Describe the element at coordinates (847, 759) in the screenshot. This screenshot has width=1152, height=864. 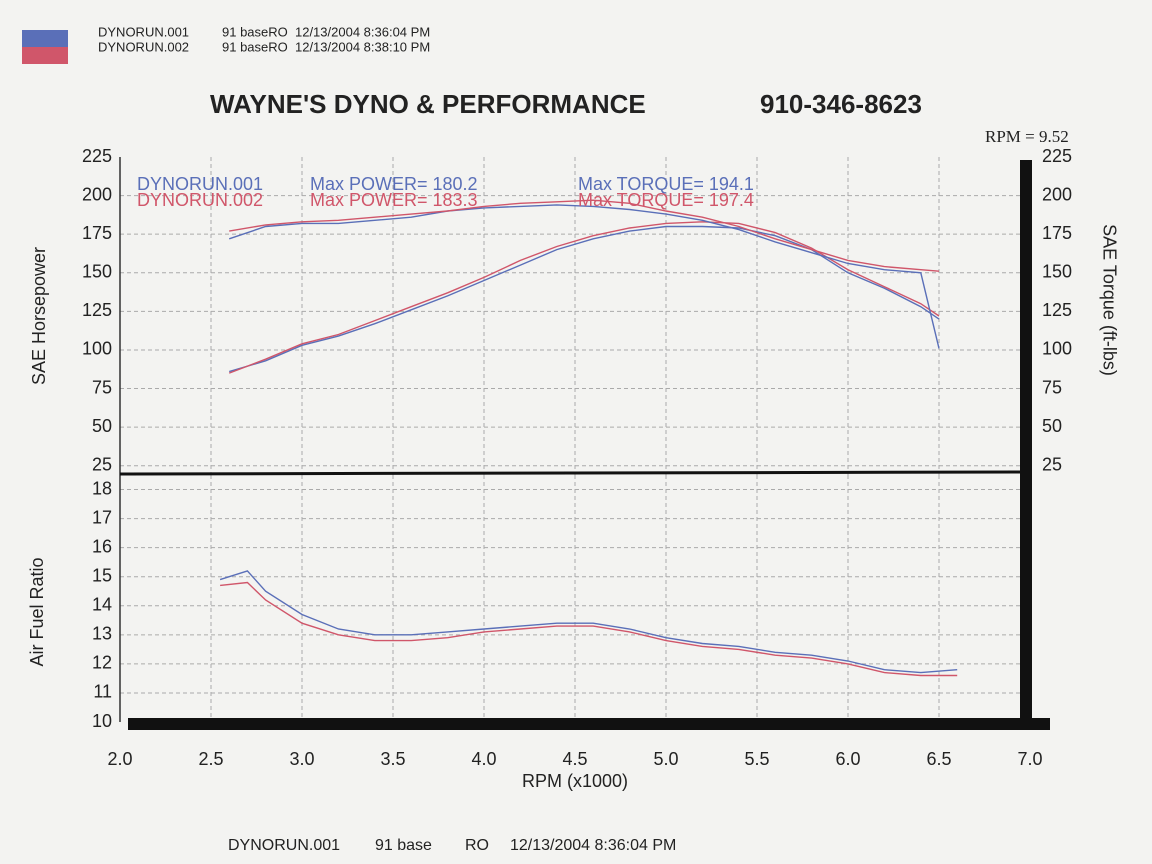
I see `x-tick-label: 6.0` at that location.